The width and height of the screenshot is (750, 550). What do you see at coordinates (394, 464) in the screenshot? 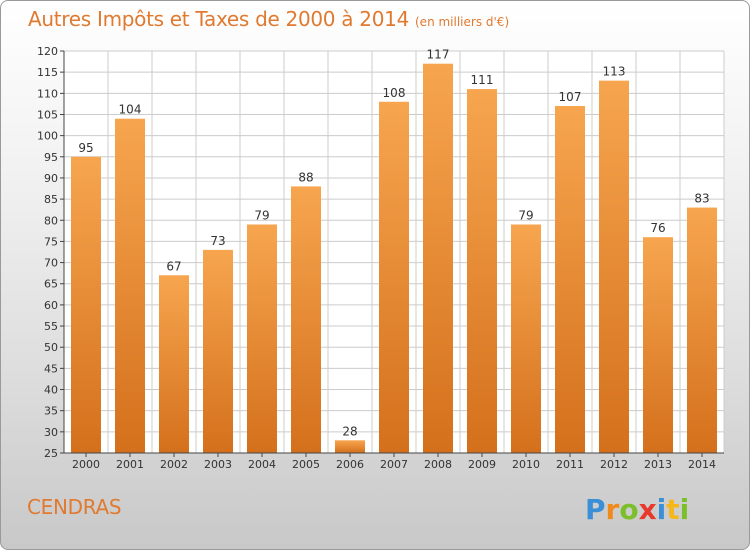
I see `x-tick-label: 2007` at bounding box center [394, 464].